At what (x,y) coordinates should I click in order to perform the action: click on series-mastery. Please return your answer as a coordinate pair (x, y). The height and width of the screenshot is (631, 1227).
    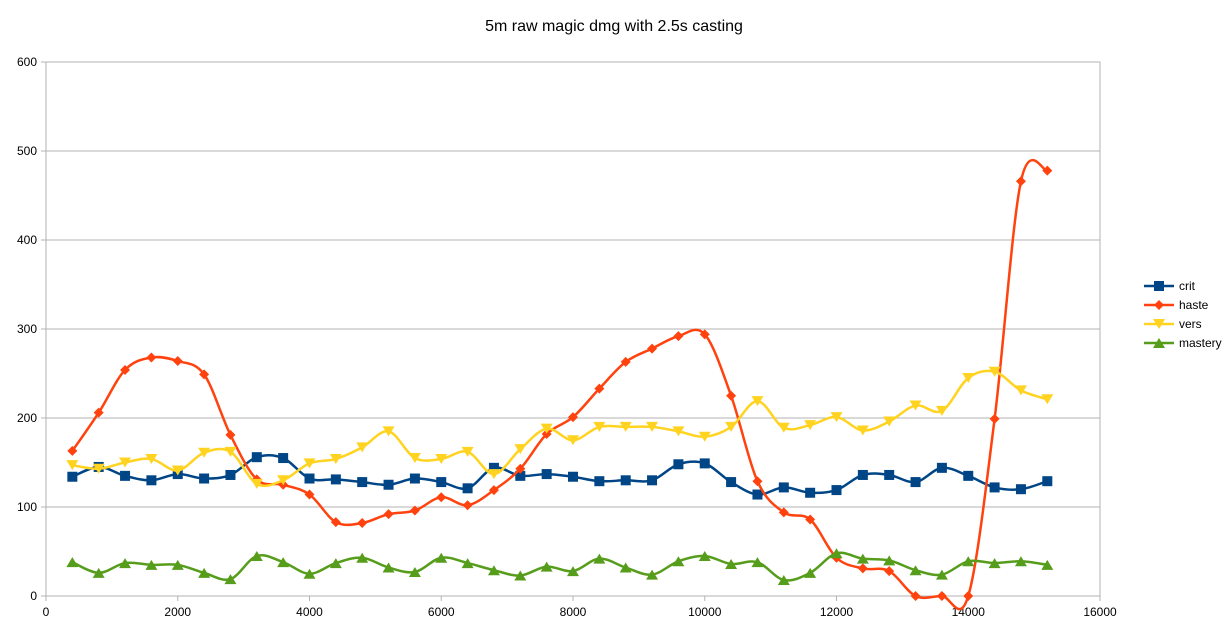
    Looking at the image, I should click on (560, 566).